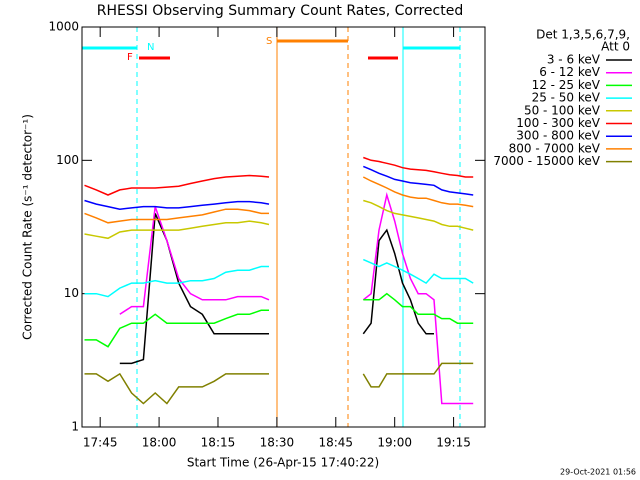 This screenshot has height=480, width=640. What do you see at coordinates (558, 136) in the screenshot?
I see `legend-label: 300 - 800 keV` at bounding box center [558, 136].